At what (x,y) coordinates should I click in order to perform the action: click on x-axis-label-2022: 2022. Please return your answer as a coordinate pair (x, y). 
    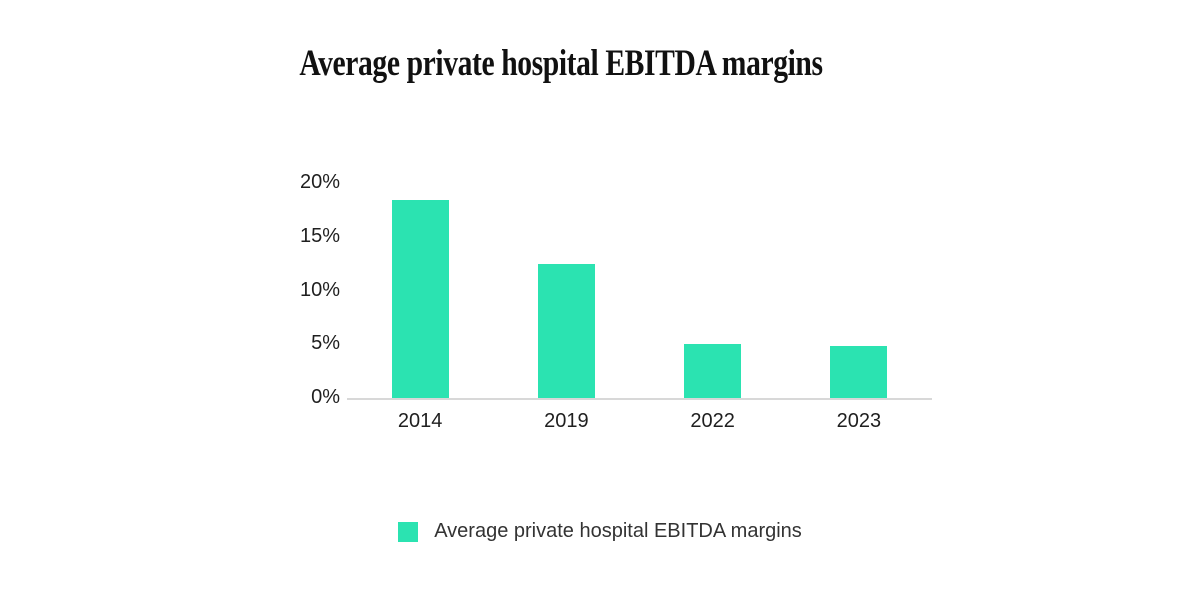
    Looking at the image, I should click on (712, 421).